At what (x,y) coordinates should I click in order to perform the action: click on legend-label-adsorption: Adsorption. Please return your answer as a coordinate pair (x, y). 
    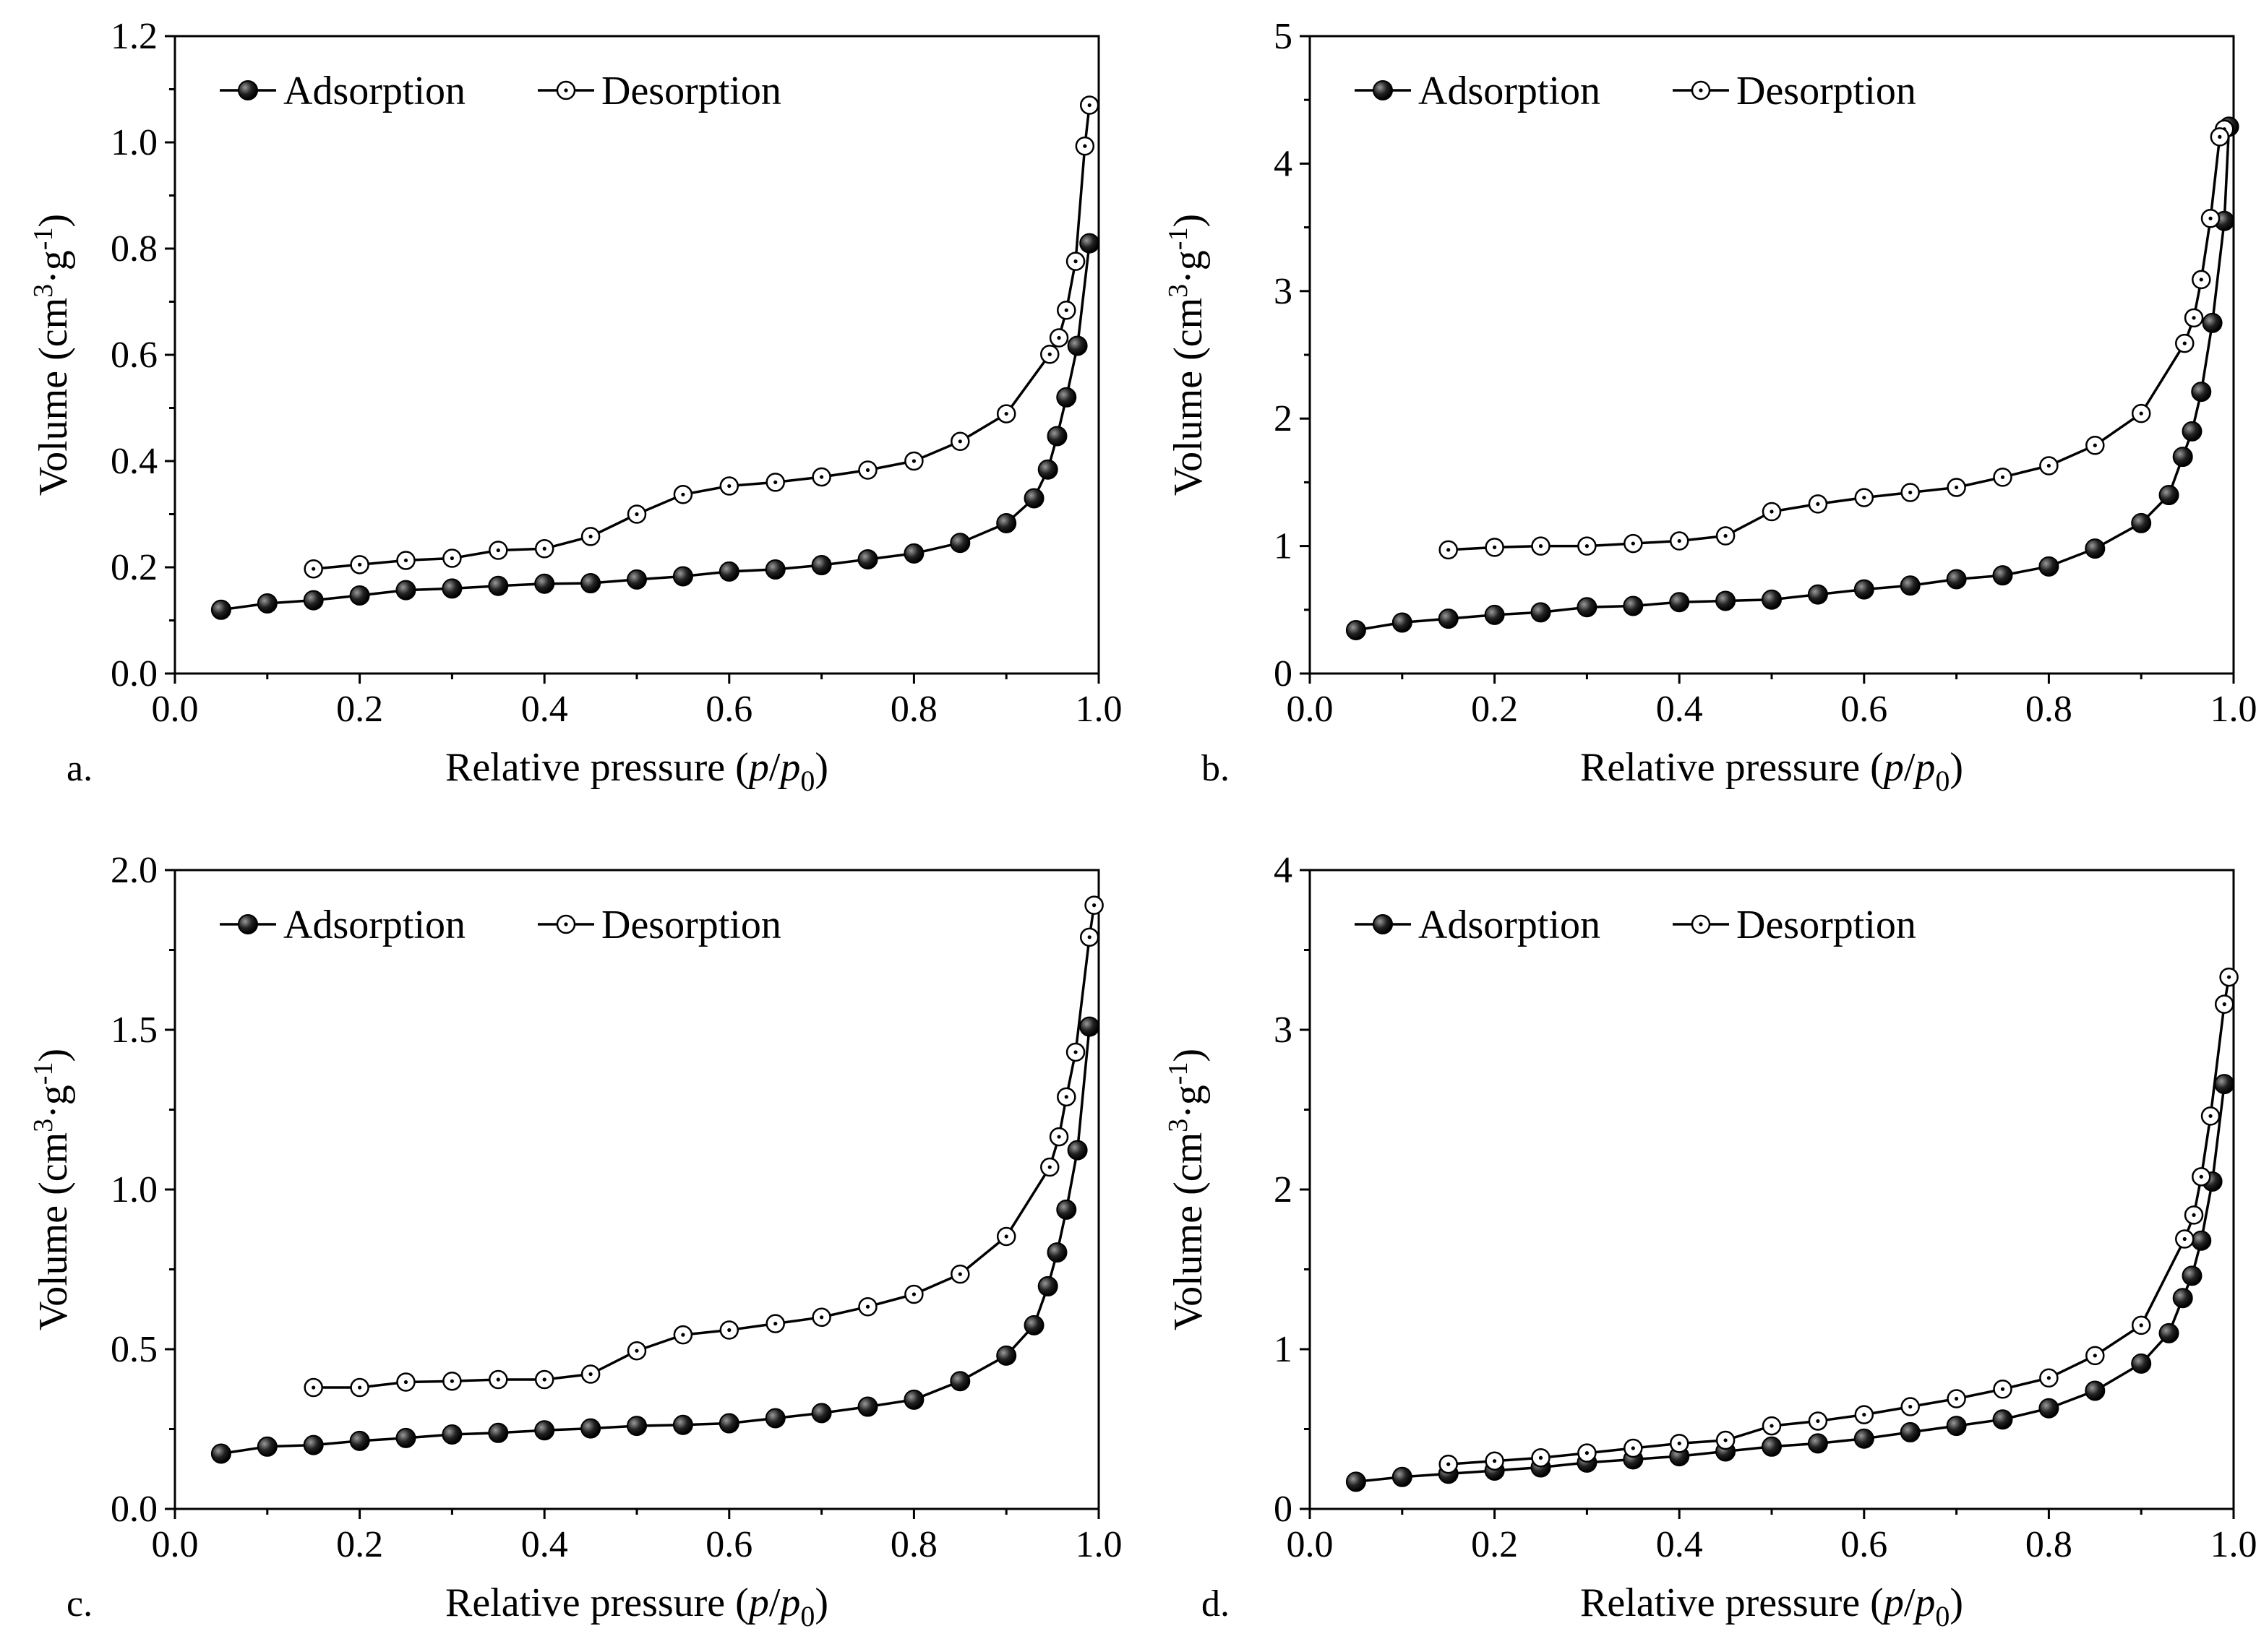
    Looking at the image, I should click on (1509, 925).